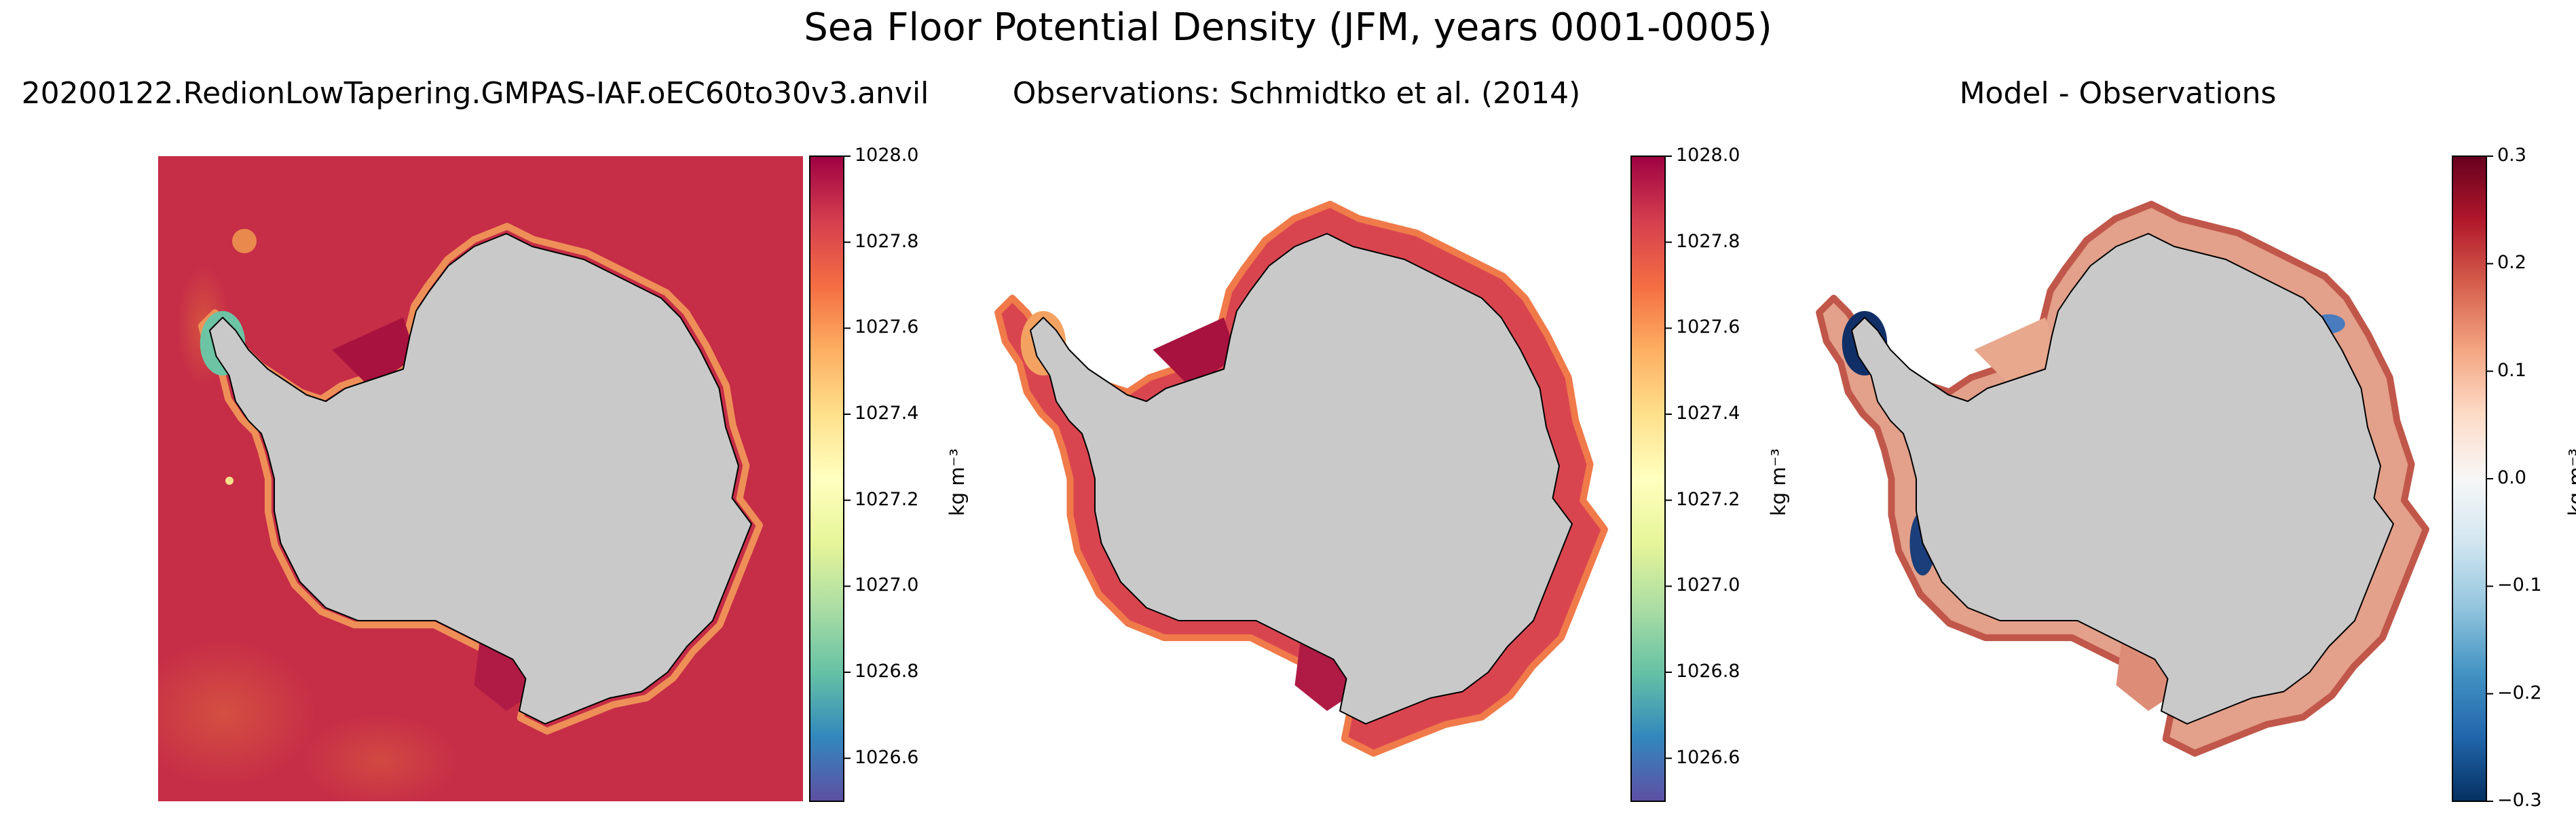 This screenshot has height=823, width=2576. I want to click on colorbar-tick-label: −0.2, so click(2520, 692).